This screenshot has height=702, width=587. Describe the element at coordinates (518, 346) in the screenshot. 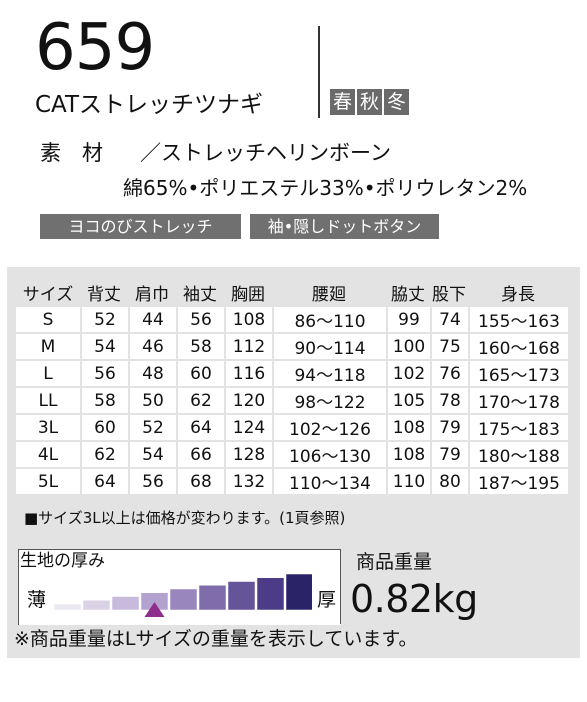

I see `table-cell: 160〜168` at that location.